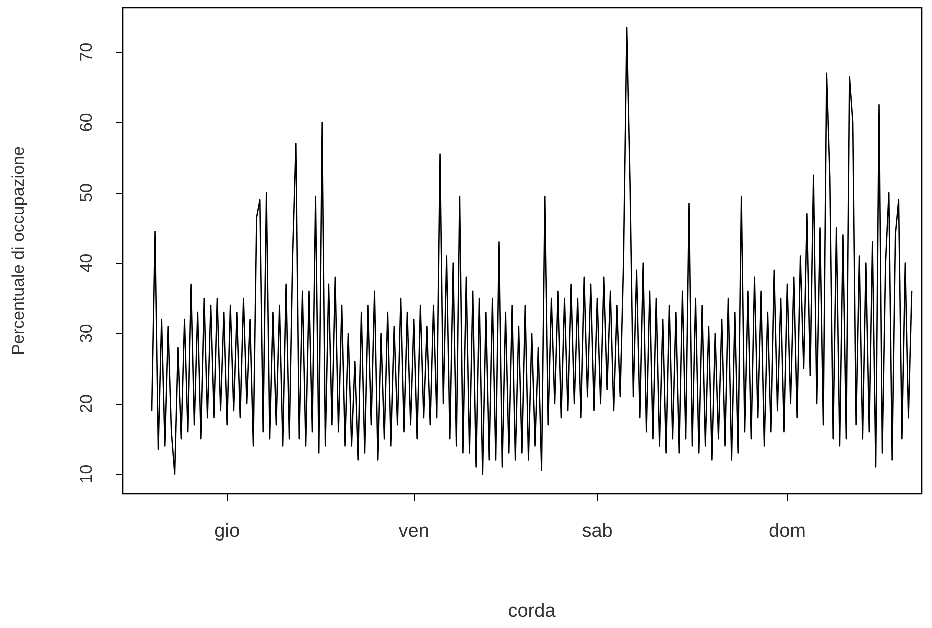 The image size is (932, 628). Describe the element at coordinates (532, 611) in the screenshot. I see `x-axis-title: corda` at that location.